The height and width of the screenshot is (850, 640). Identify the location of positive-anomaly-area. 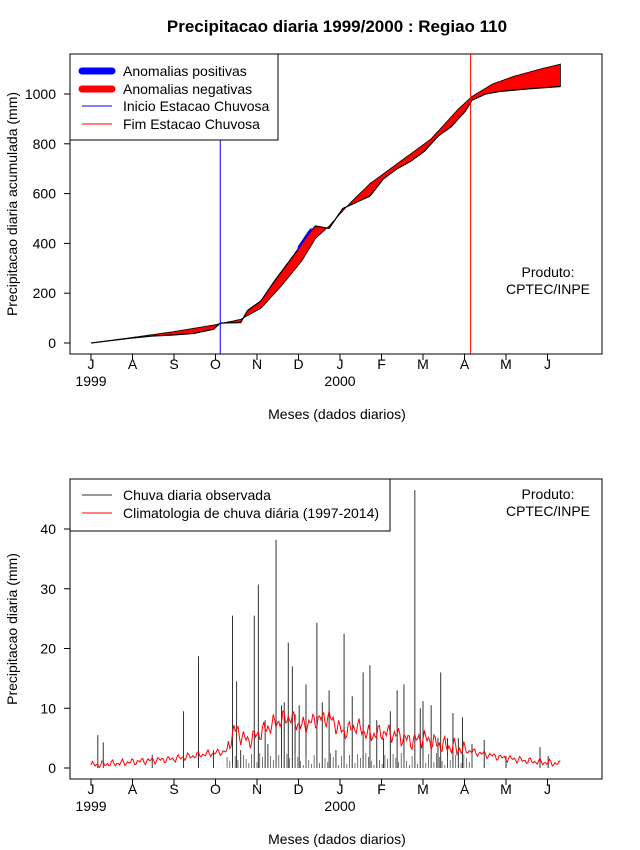
(304, 239).